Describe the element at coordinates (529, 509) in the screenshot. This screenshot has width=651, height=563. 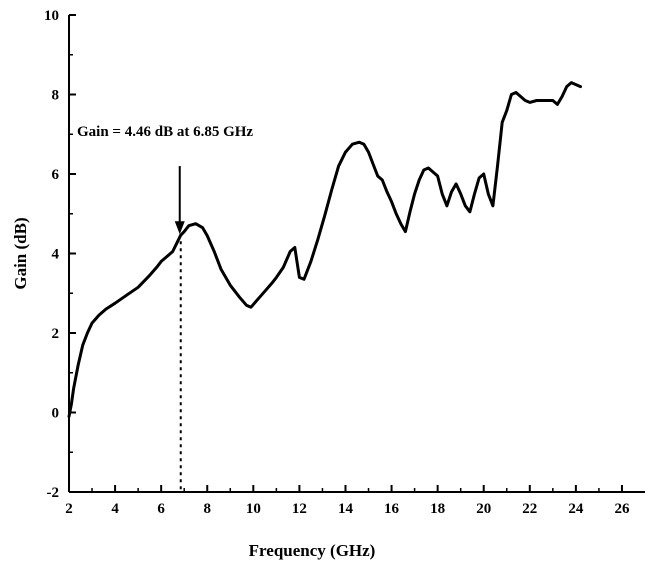
I see `x-tick-label: 22` at that location.